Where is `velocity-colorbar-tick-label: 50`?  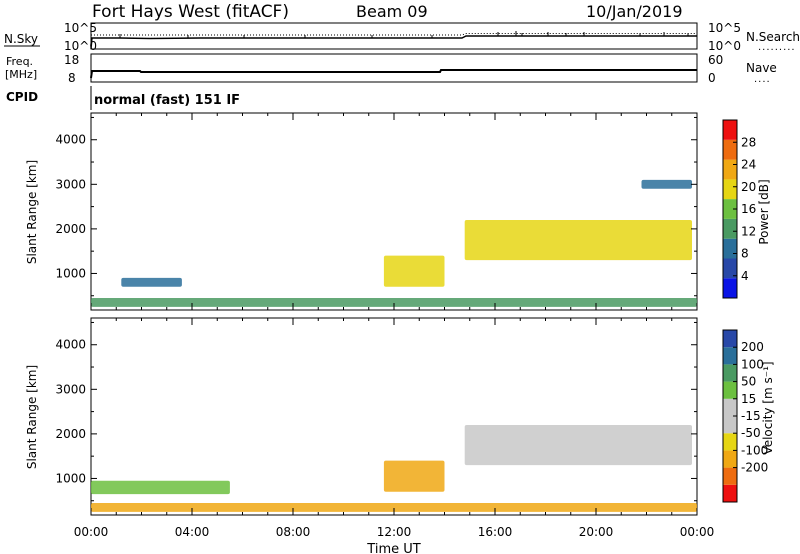
velocity-colorbar-tick-label: 50 is located at coordinates (748, 382).